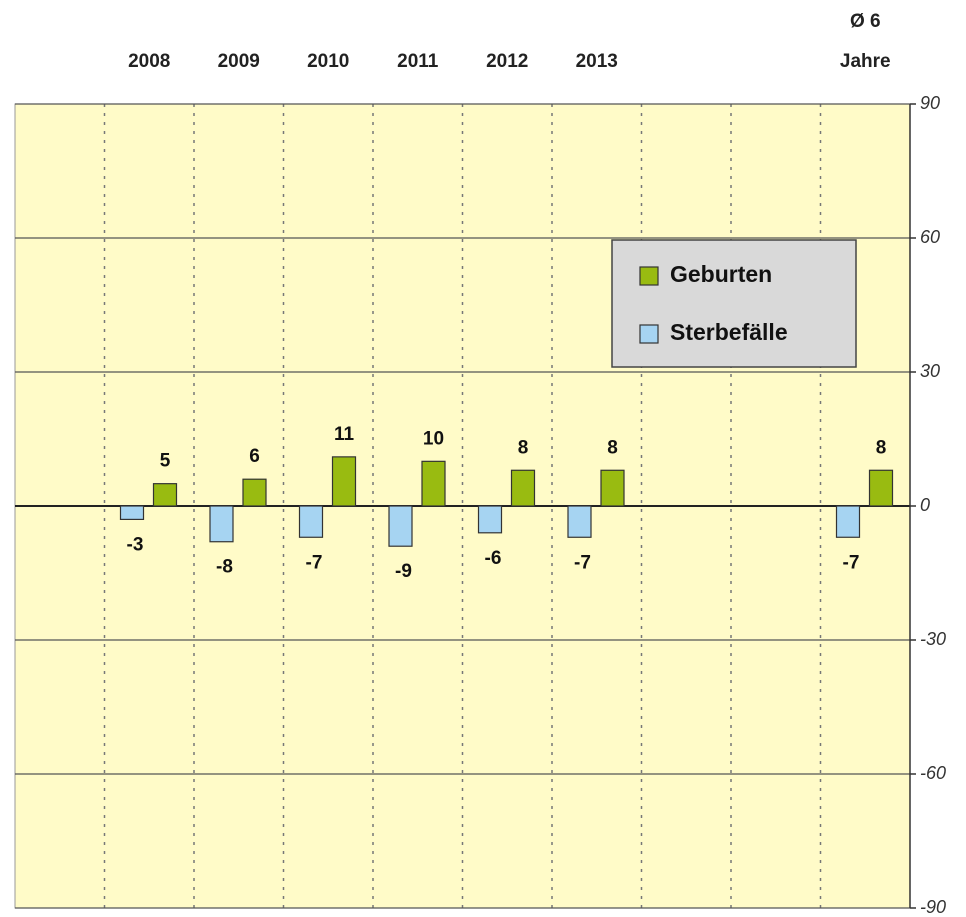 This screenshot has height=917, width=966. What do you see at coordinates (734, 303) in the screenshot?
I see `legend` at bounding box center [734, 303].